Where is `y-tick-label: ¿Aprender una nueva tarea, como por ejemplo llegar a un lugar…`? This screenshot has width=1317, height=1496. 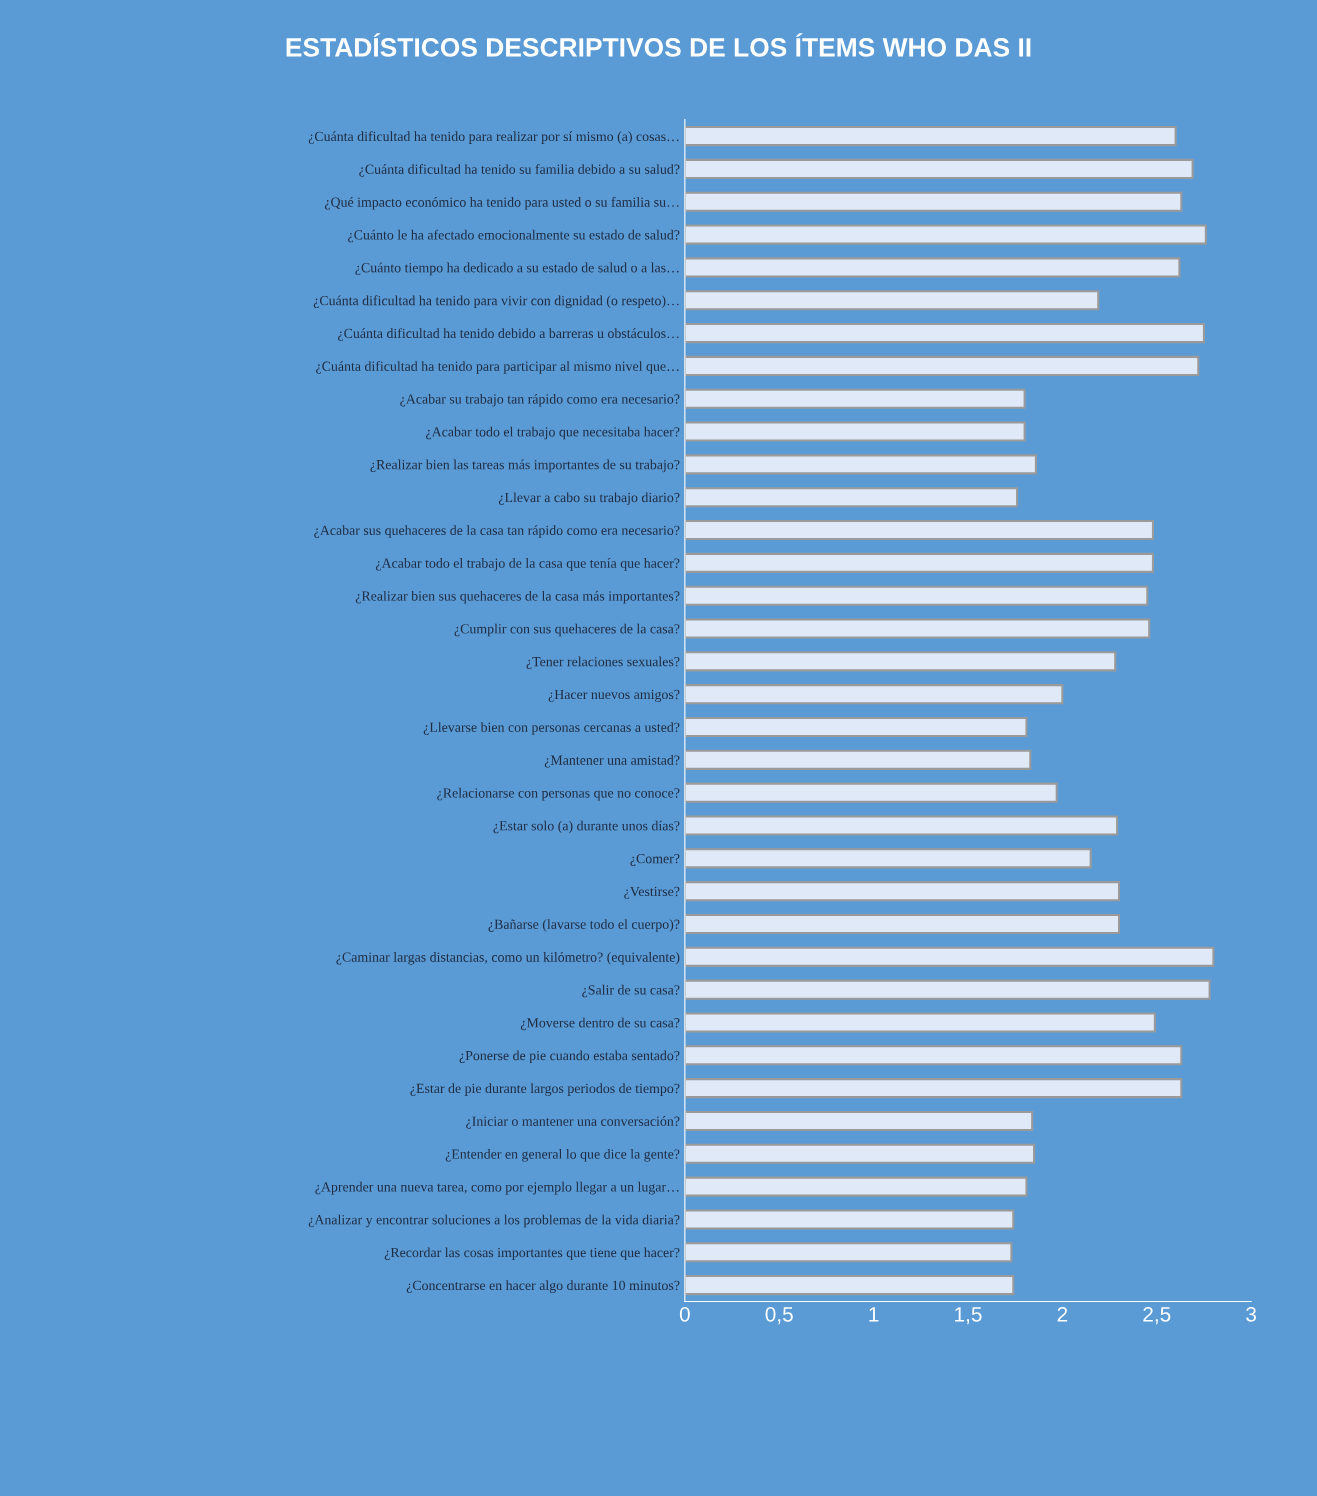
y-tick-label: ¿Aprender una nueva tarea, como por ejemplo llegar a un lugar… is located at coordinates (497, 1188).